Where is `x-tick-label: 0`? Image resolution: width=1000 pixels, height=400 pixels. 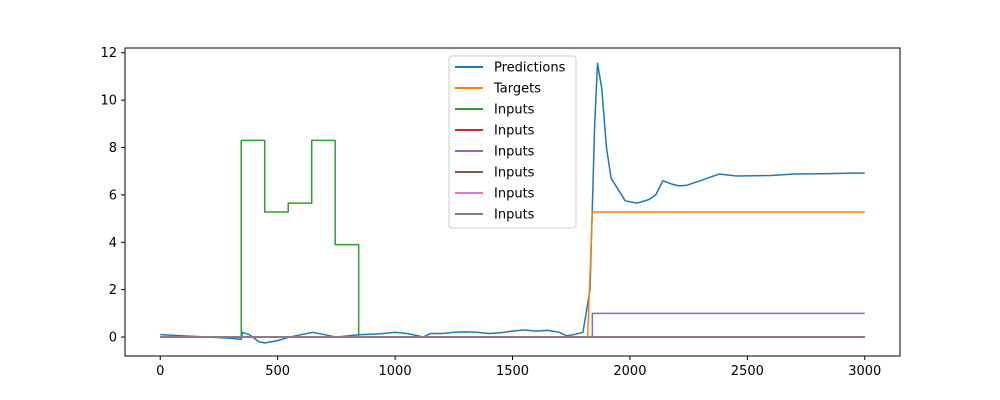 x-tick-label: 0 is located at coordinates (160, 371).